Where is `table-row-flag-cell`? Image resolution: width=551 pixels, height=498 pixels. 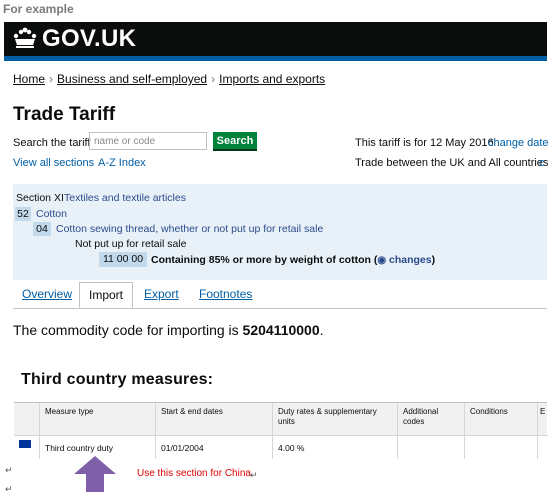 table-row-flag-cell is located at coordinates (27, 447).